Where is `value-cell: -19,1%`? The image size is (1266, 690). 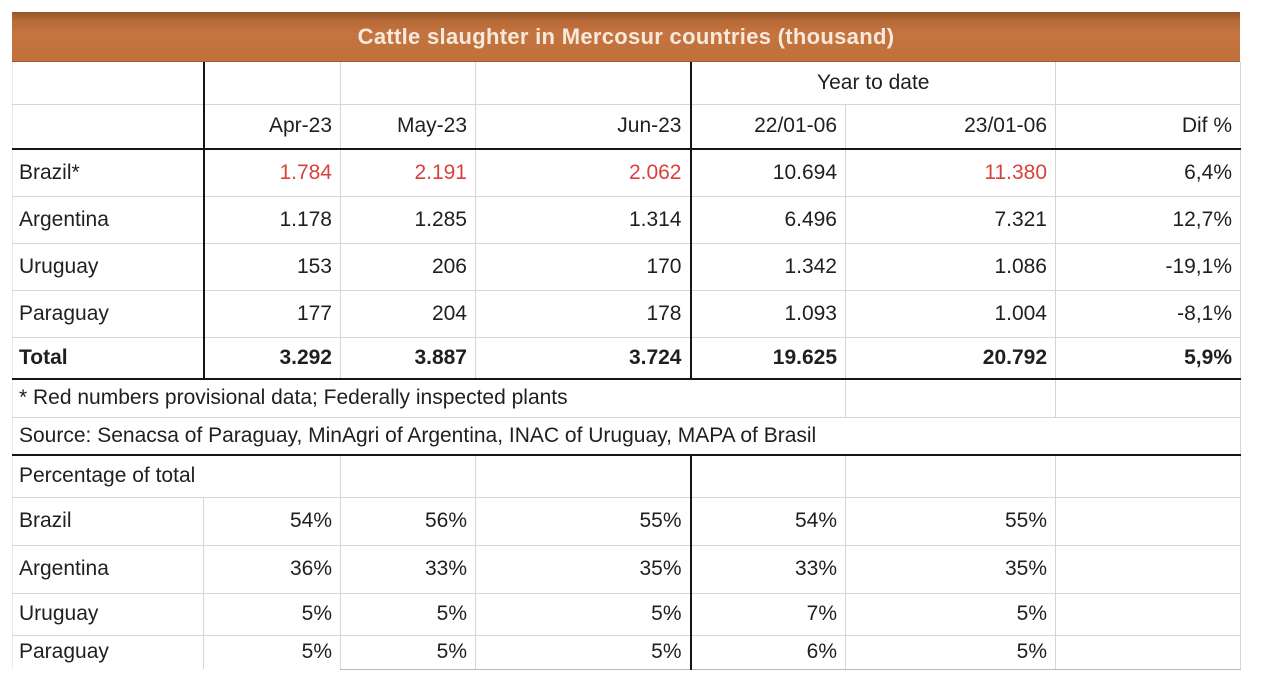 value-cell: -19,1% is located at coordinates (1148, 267).